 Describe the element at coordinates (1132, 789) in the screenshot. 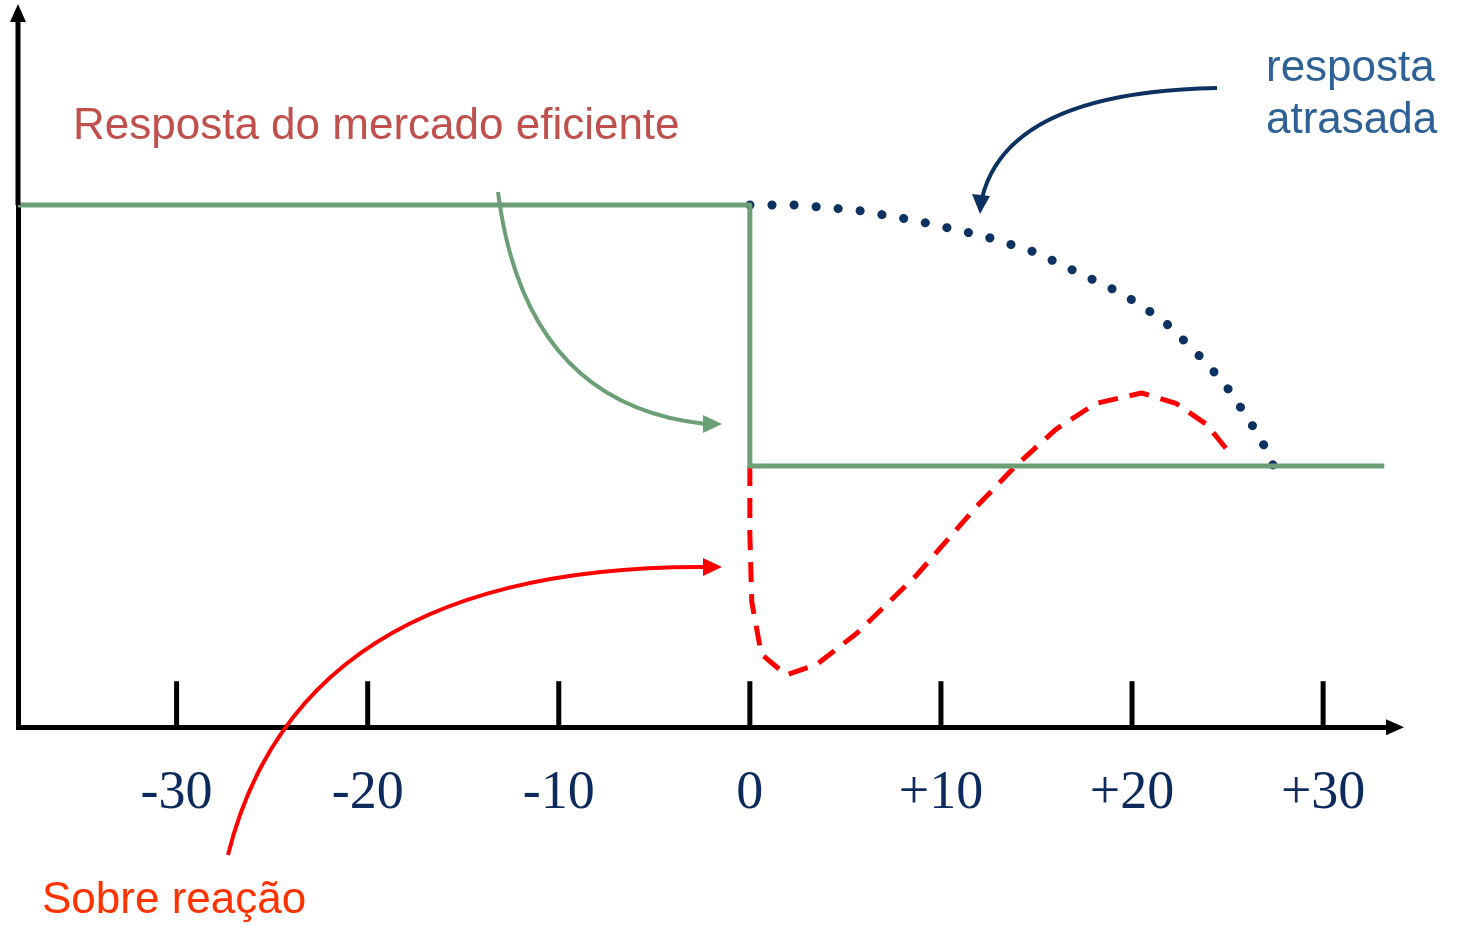

I see `x-tick-label: +20` at that location.